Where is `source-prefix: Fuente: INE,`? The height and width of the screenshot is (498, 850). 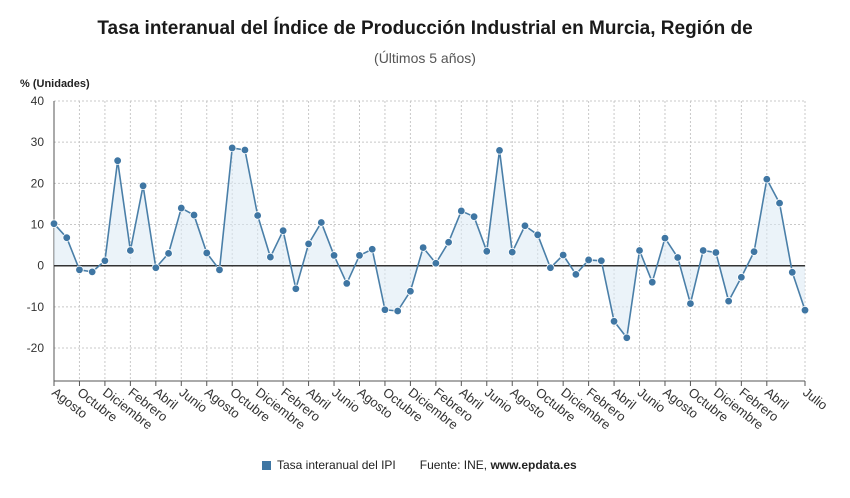
source-prefix: Fuente: INE, is located at coordinates (455, 465).